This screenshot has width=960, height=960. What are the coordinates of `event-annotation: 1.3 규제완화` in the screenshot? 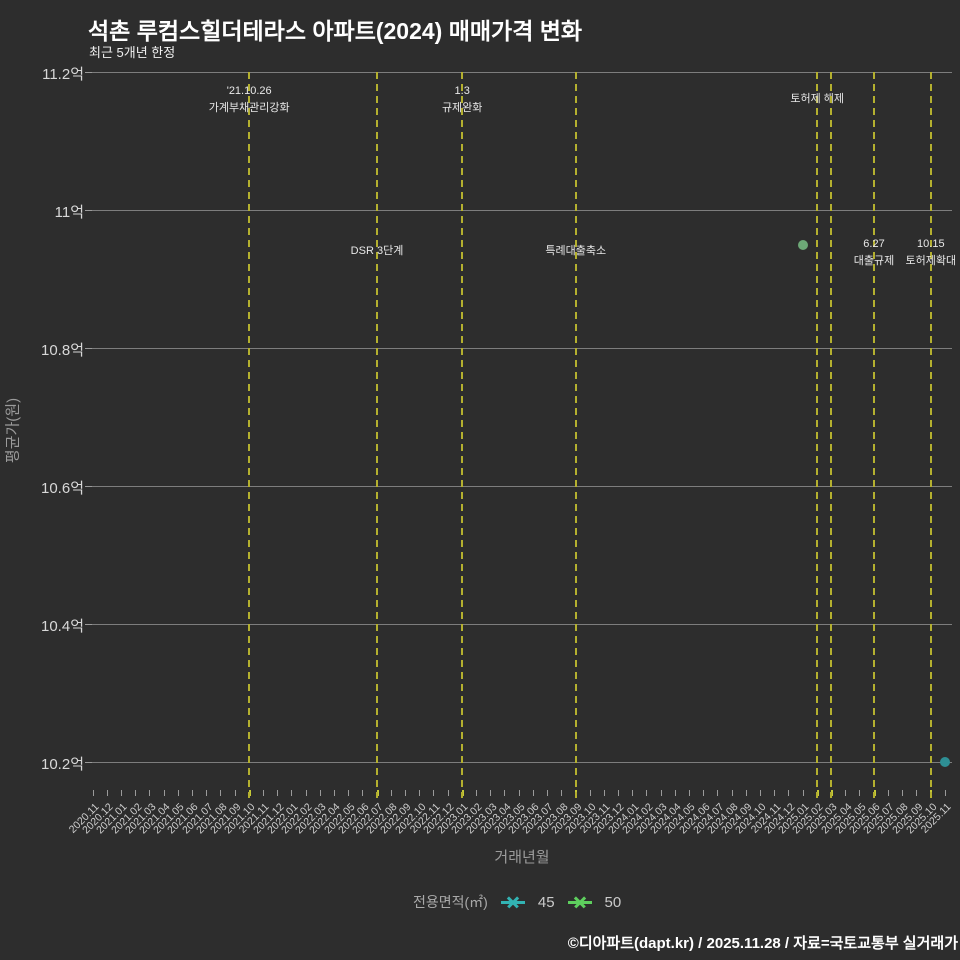 It's located at (462, 99).